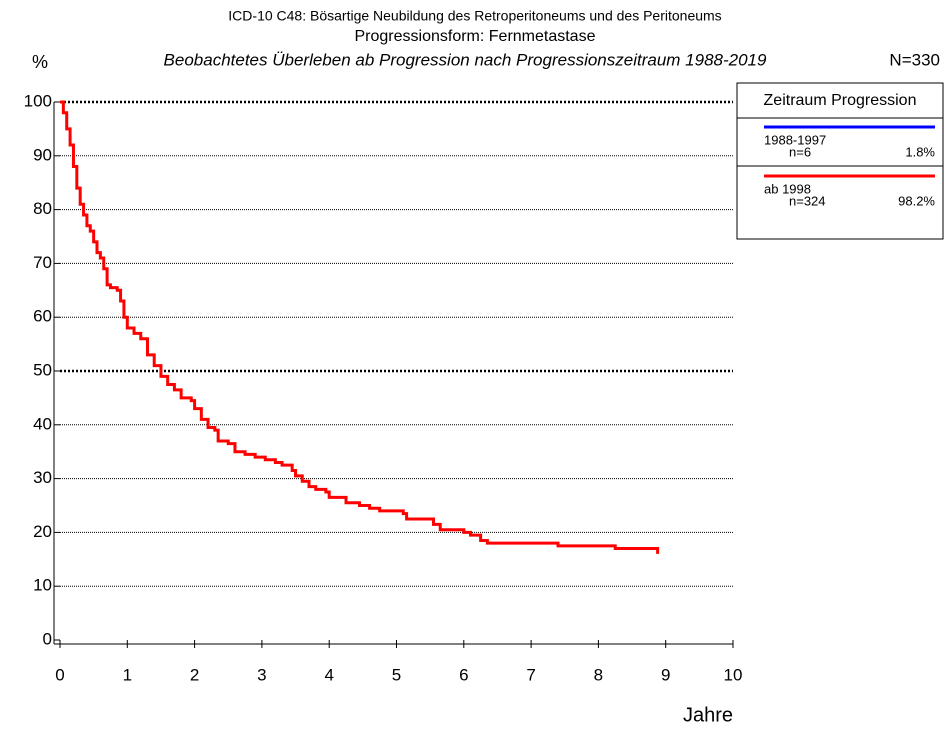 This screenshot has height=729, width=948. I want to click on x-tick-label: 8, so click(598, 674).